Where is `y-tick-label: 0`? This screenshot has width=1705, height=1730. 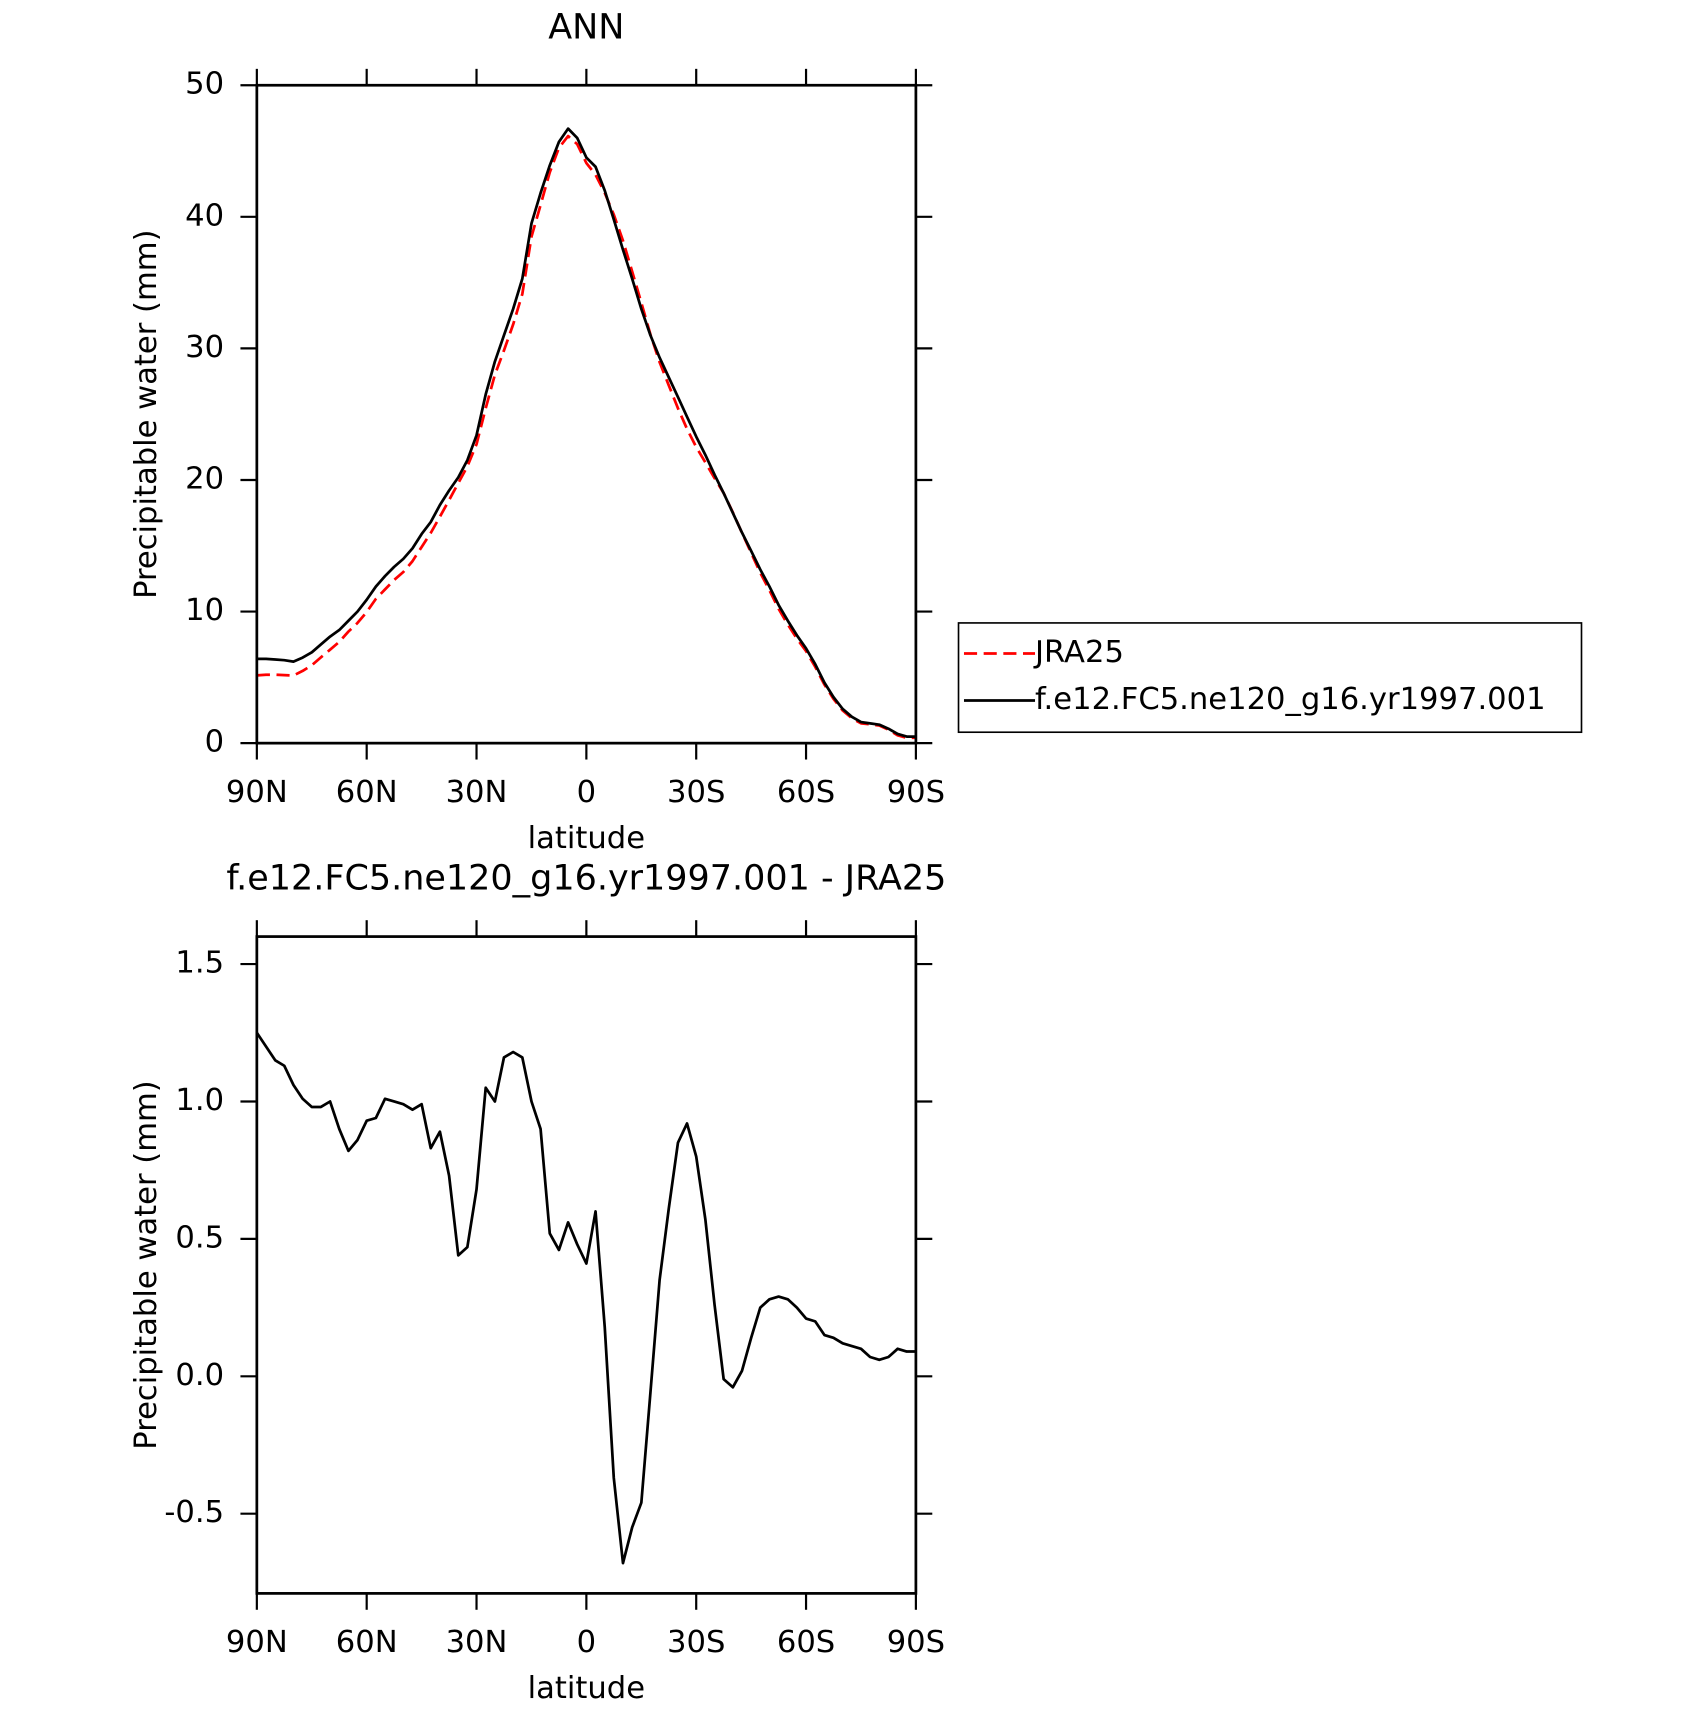 y-tick-label: 0 is located at coordinates (214, 742).